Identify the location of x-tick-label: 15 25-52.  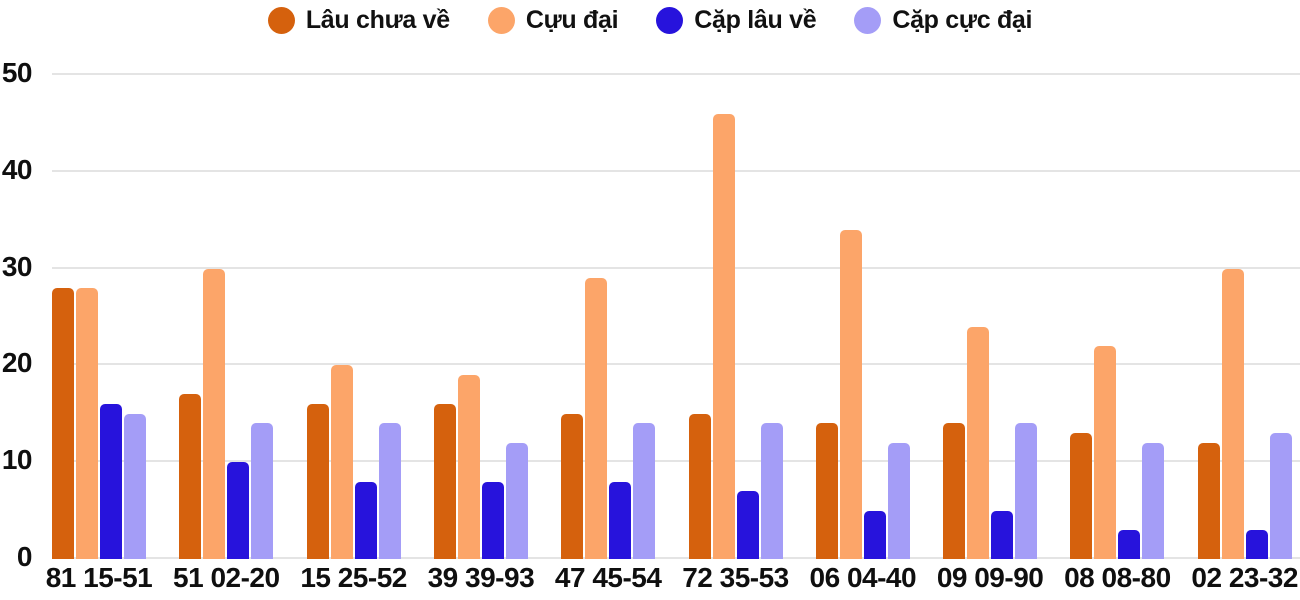
(353, 577).